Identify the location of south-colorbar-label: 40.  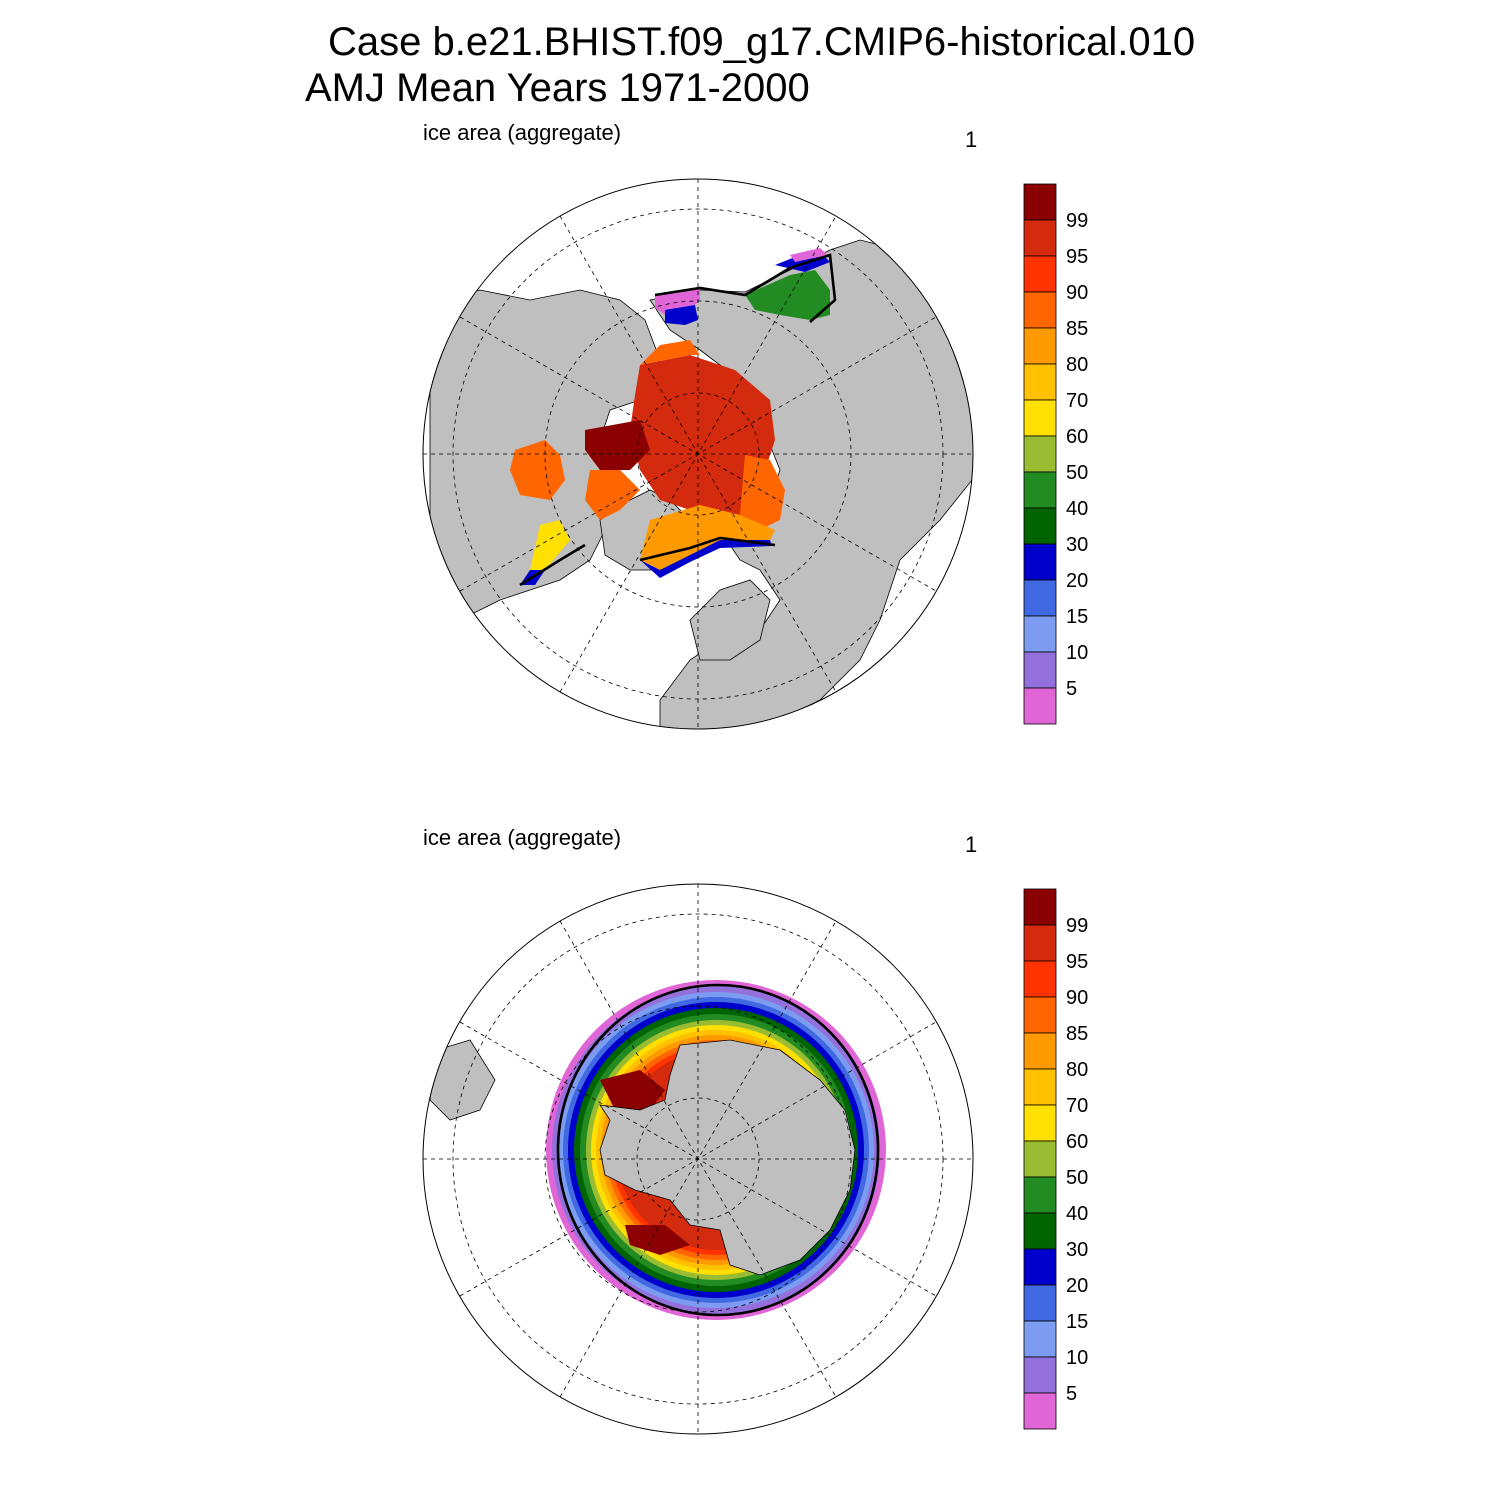
(1077, 1214).